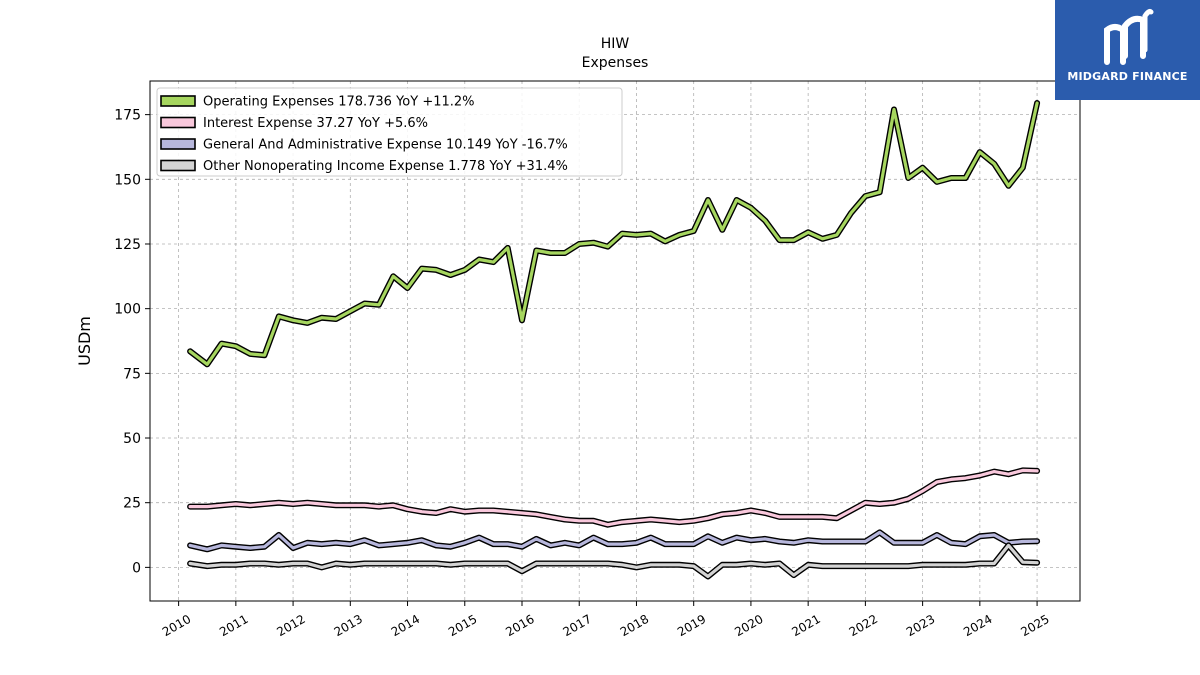  I want to click on y-tick-label: 50, so click(132, 439).